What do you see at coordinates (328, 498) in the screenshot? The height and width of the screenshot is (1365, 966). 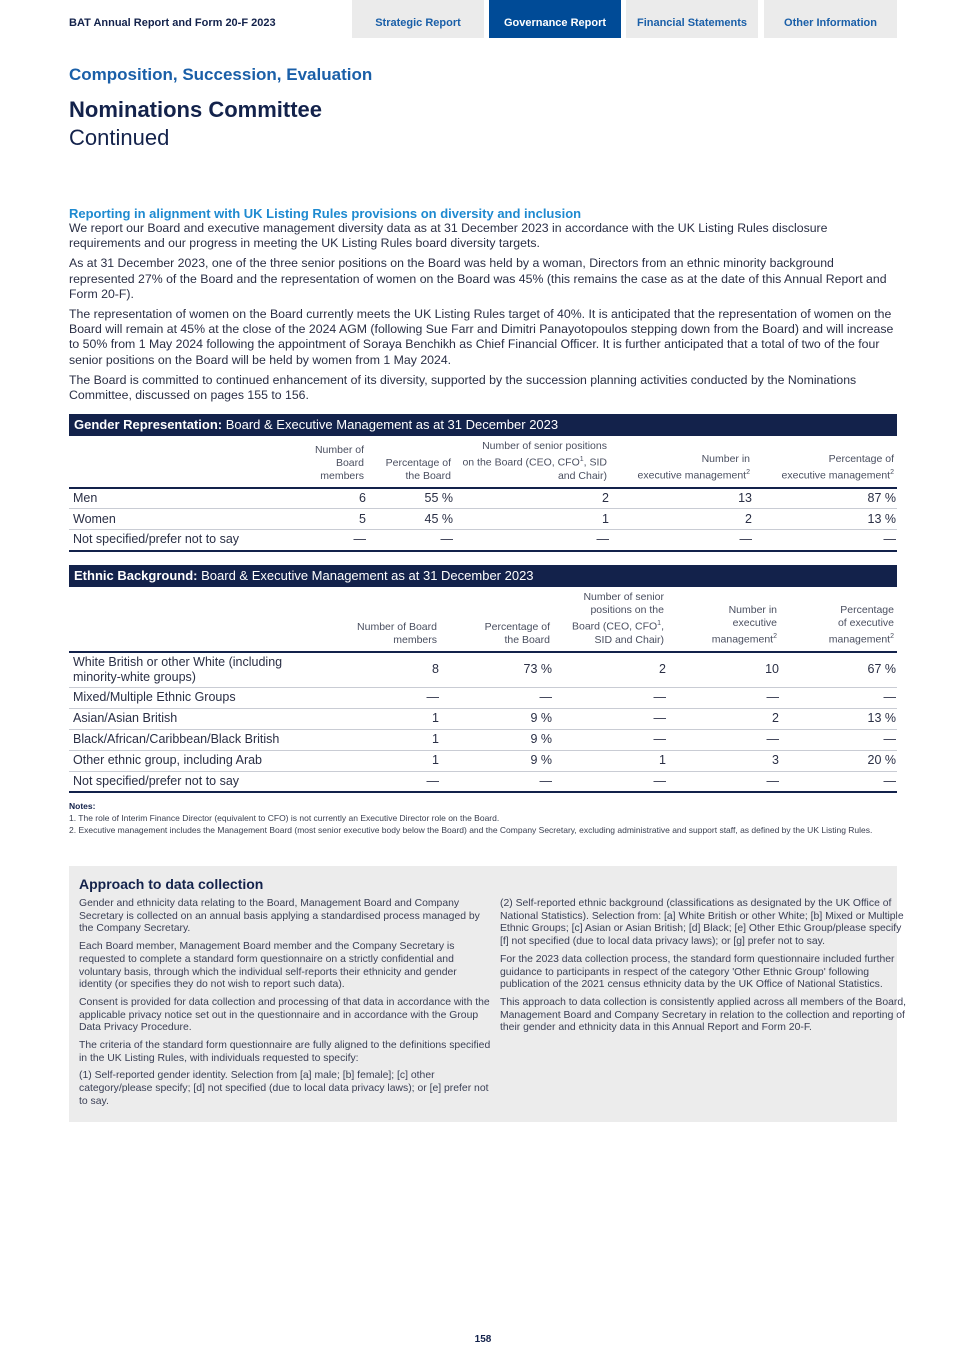 I see `table-cell: 6` at bounding box center [328, 498].